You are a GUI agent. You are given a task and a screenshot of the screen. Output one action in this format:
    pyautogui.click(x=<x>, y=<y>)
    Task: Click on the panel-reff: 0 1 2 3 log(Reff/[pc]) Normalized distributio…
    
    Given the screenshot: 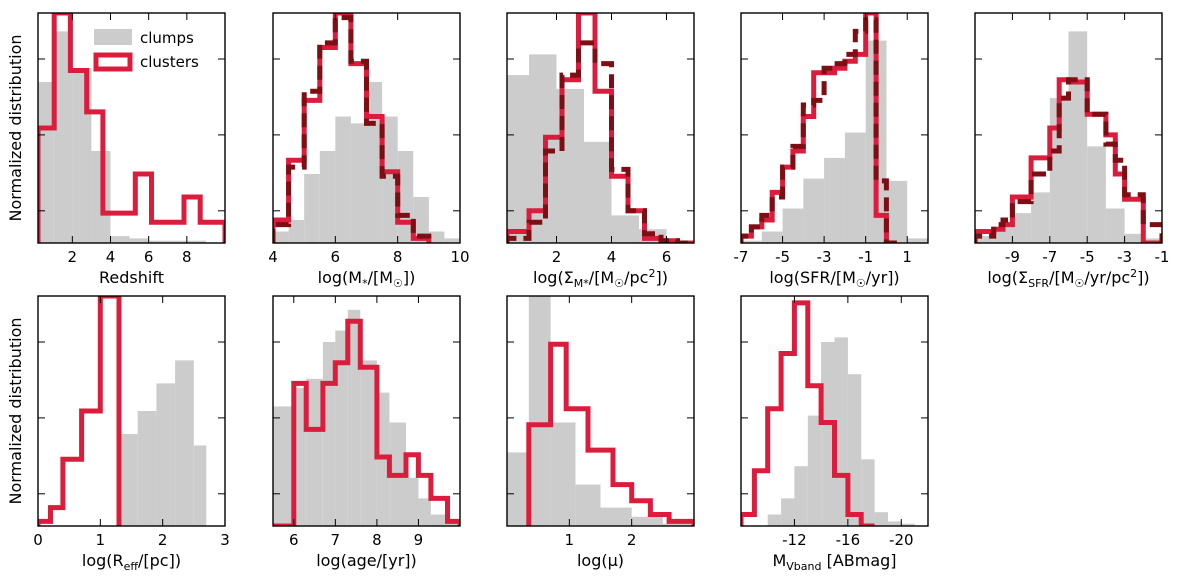 What is the action you would take?
    pyautogui.click(x=118, y=434)
    